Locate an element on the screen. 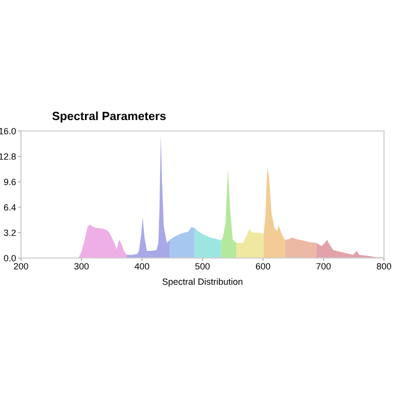  x-tick-label: 200 is located at coordinates (21, 266).